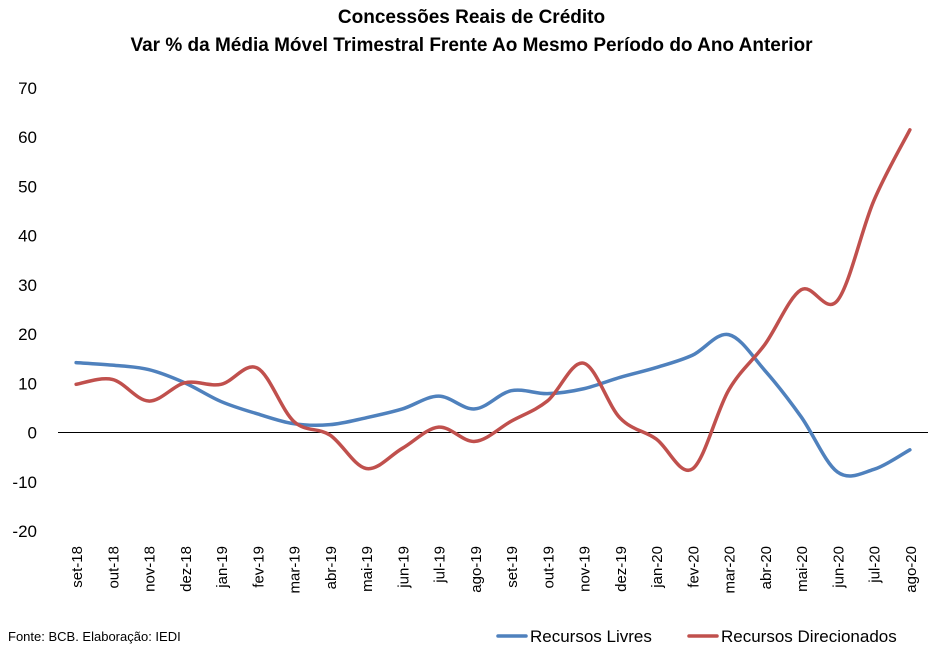 This screenshot has height=654, width=943. What do you see at coordinates (222, 567) in the screenshot?
I see `x-tick-label: jan-19` at bounding box center [222, 567].